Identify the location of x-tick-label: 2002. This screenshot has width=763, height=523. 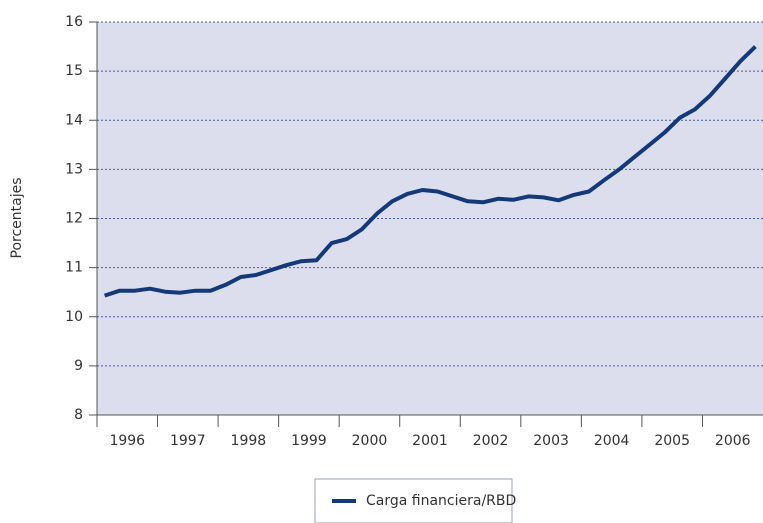
(491, 441).